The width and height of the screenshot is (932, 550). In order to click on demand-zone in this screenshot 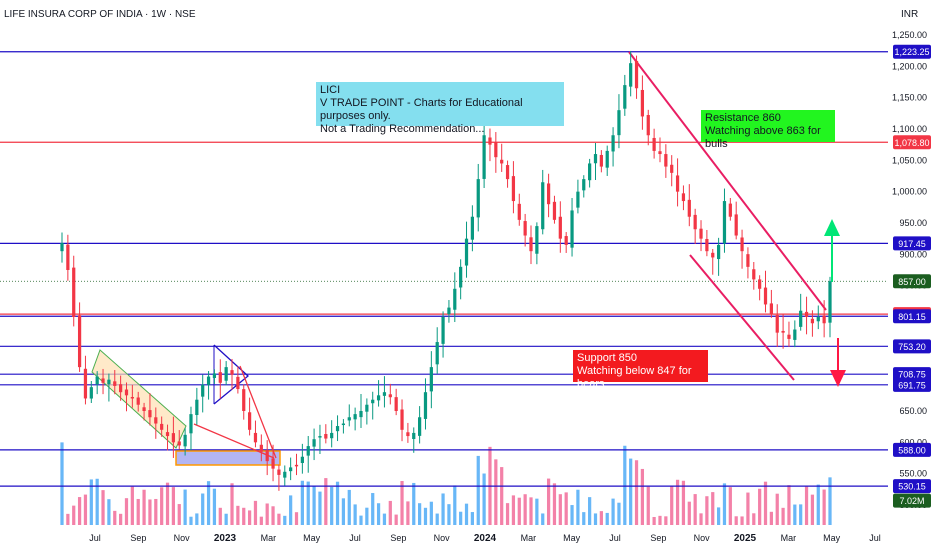, I will do `click(228, 458)`.